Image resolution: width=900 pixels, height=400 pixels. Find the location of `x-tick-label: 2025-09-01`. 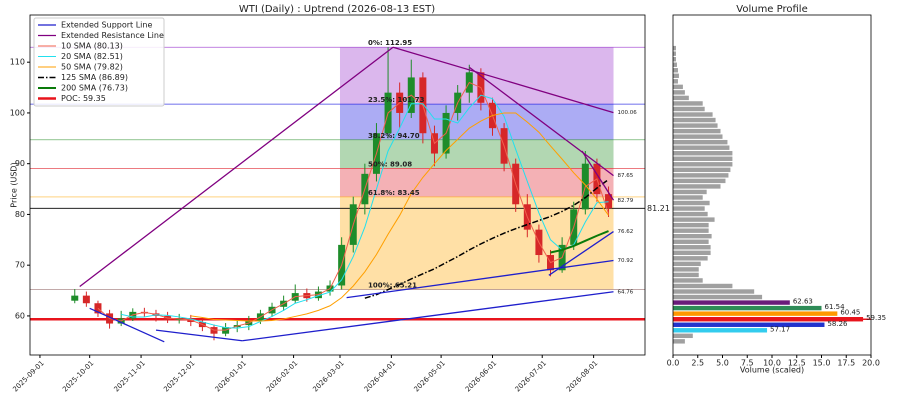

x-tick-label: 2025-09-01 is located at coordinates (28, 376).